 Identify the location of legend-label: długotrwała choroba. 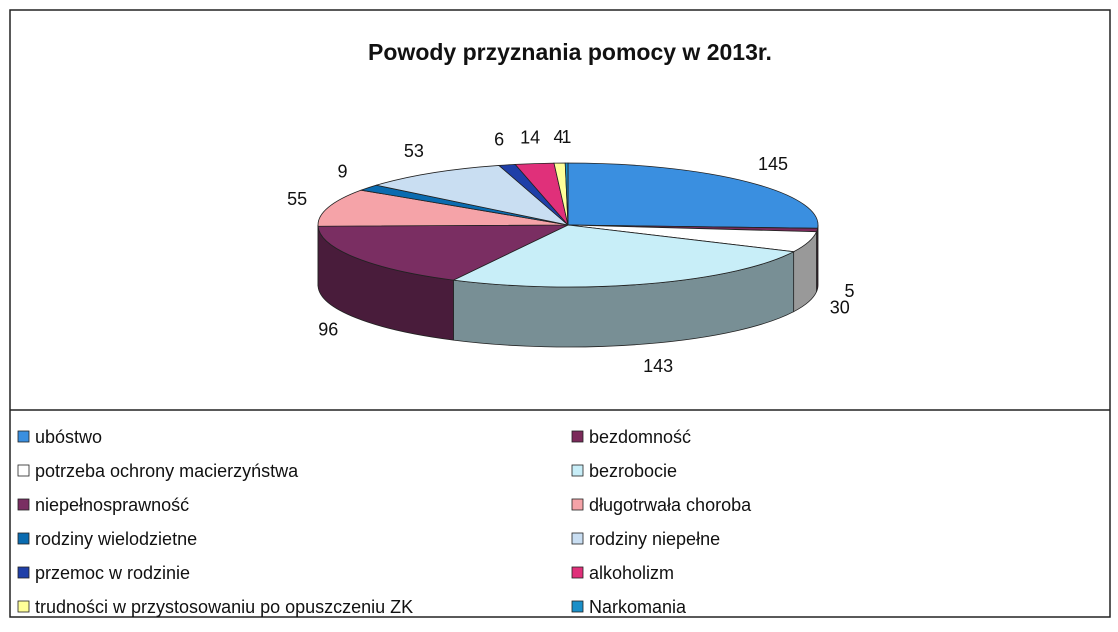
(670, 505).